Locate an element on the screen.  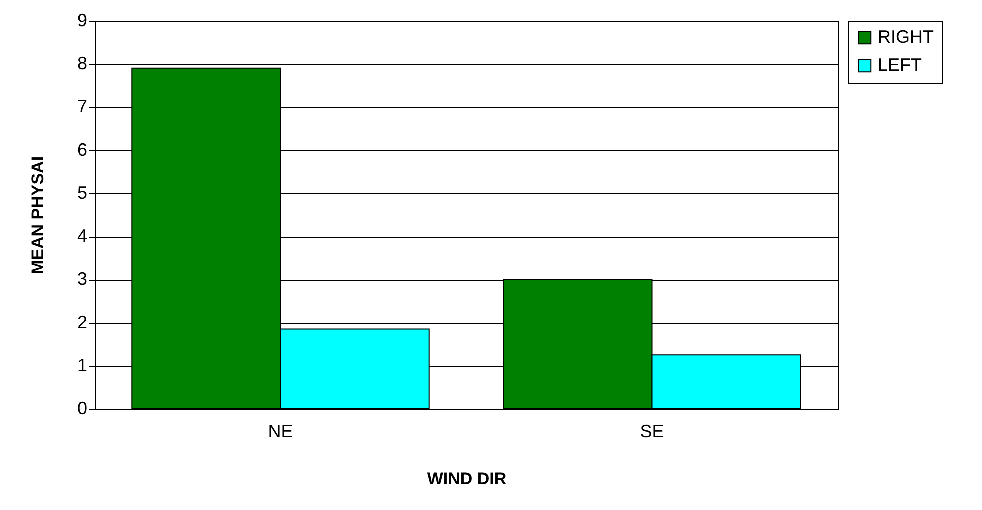
y-tick-label: 8 is located at coordinates (82, 64).